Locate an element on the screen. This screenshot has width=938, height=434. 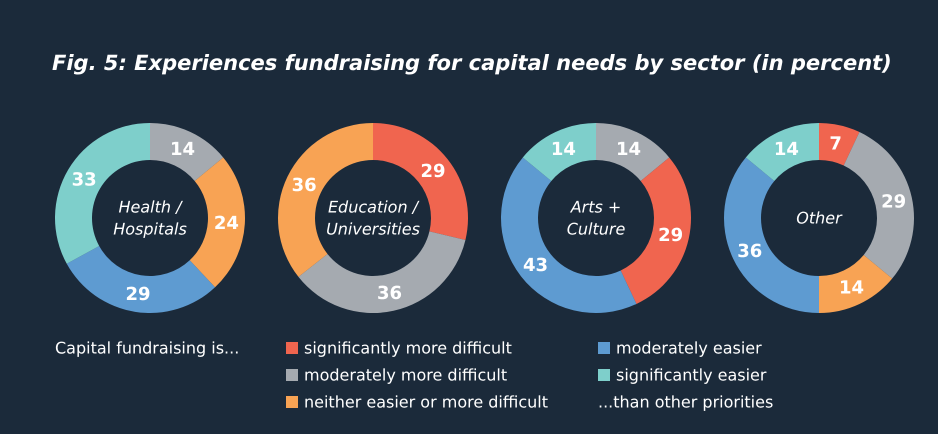
data-label: 24 is located at coordinates (226, 223).